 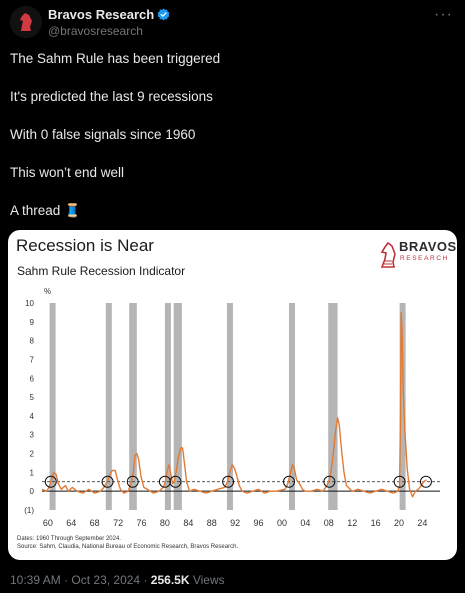 I want to click on tweet-meta: 10:39 AM · Oct 23, 2024 · 256.5K Views, so click(x=117, y=580).